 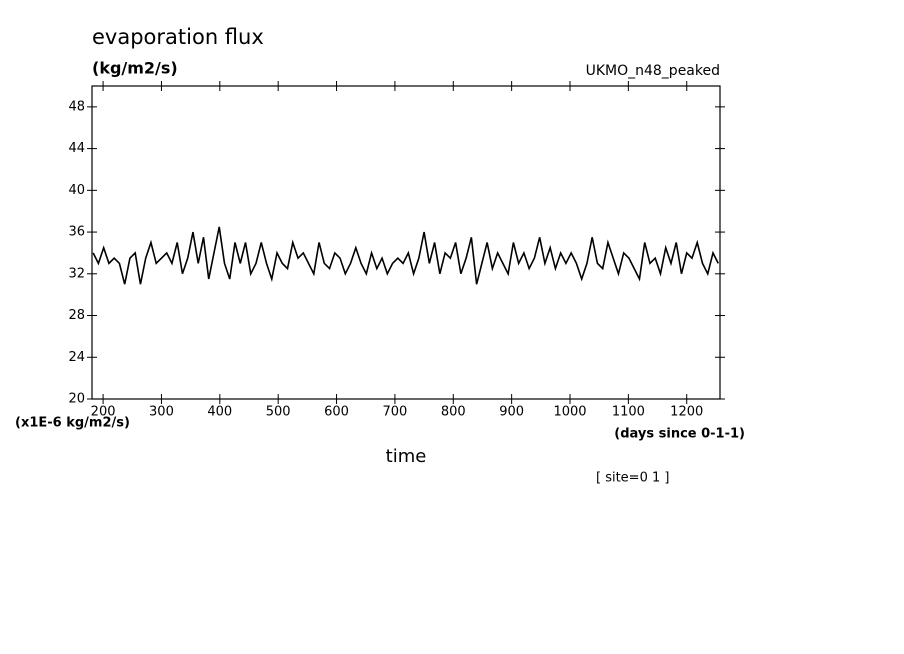 What do you see at coordinates (76, 190) in the screenshot?
I see `y-tick-label: 40` at bounding box center [76, 190].